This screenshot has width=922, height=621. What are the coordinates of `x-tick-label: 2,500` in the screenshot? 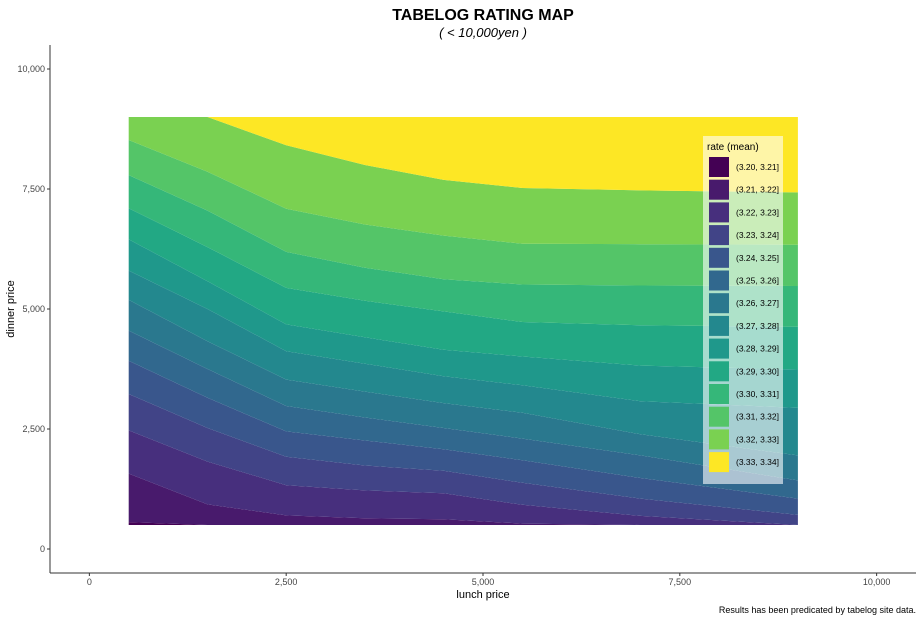 It's located at (286, 582).